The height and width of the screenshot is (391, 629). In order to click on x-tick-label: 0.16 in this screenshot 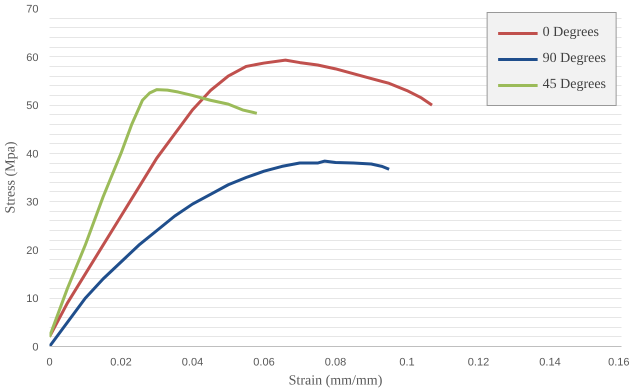, I will do `click(618, 362)`.